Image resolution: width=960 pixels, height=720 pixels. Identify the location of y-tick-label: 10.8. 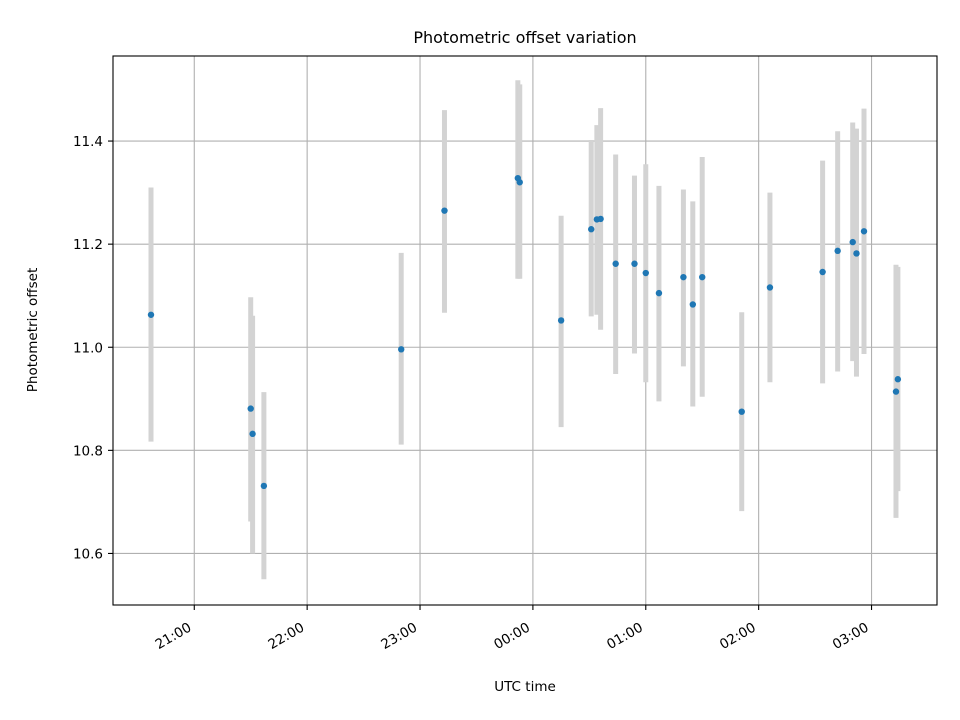
(88, 451).